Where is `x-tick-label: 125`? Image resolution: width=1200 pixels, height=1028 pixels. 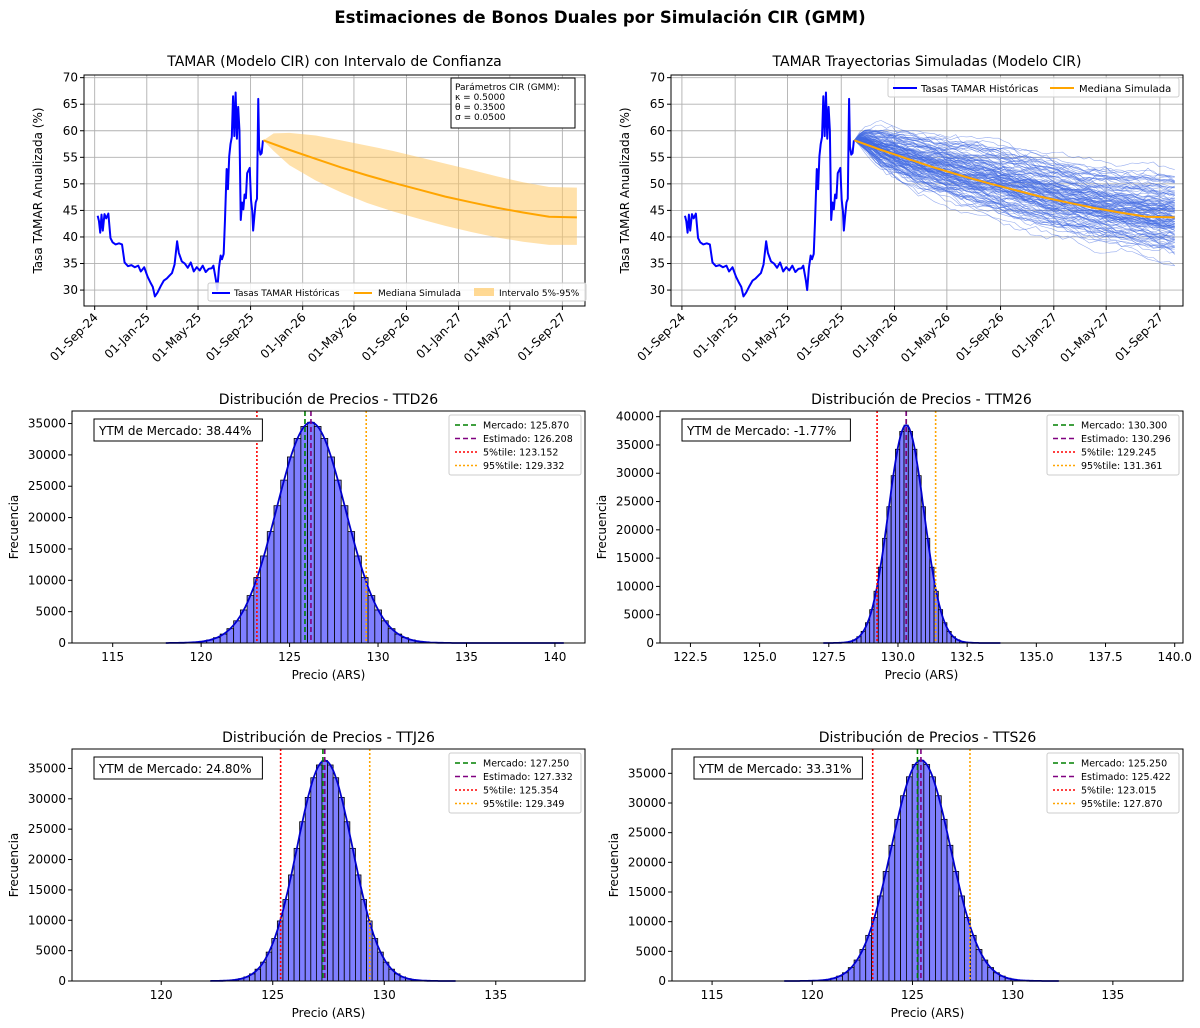
x-tick-label: 125 is located at coordinates (912, 995).